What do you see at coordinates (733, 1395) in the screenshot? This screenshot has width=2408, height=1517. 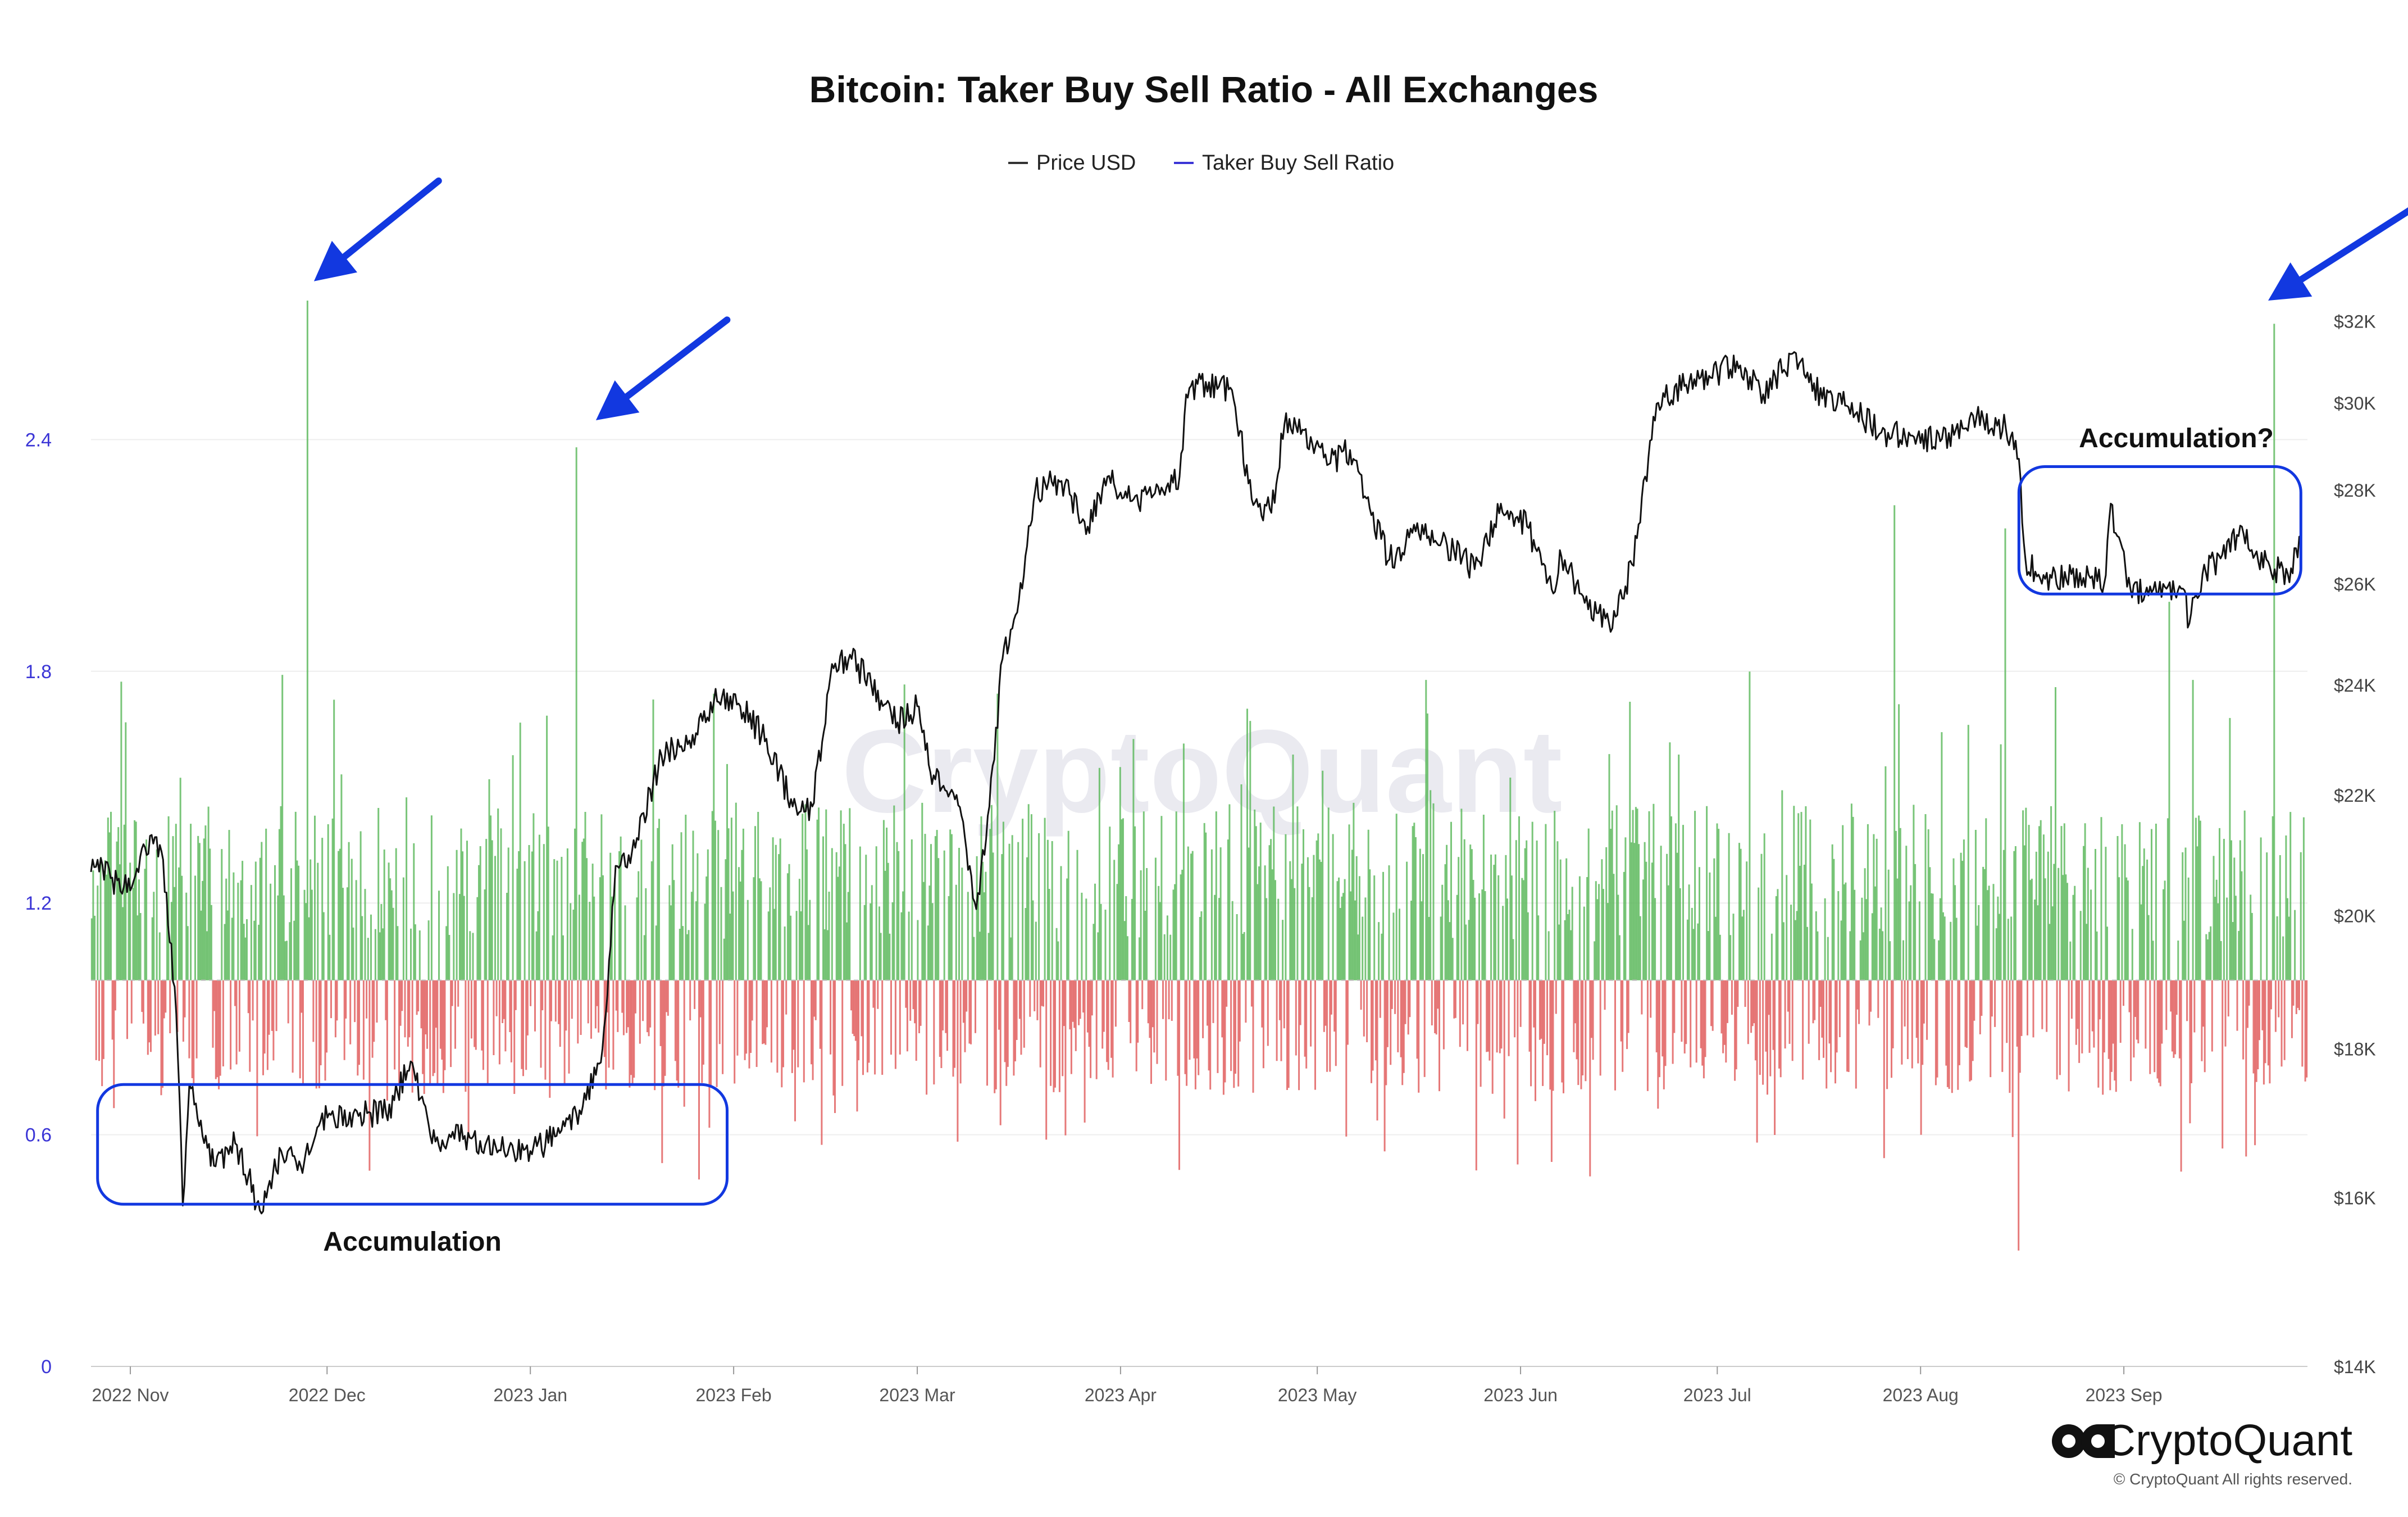 I see `x-tick-label: 2023 Feb` at bounding box center [733, 1395].